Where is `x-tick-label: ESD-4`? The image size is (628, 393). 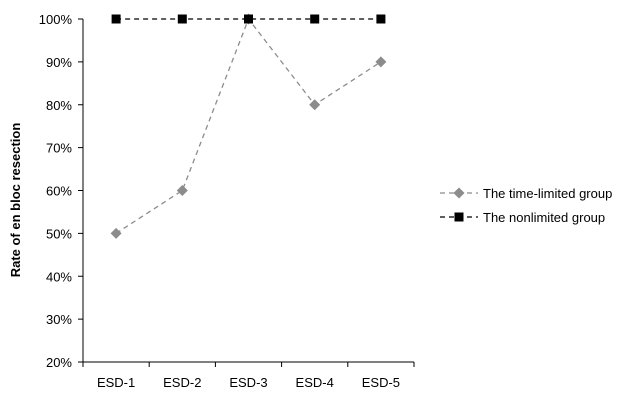
x-tick-label: ESD-4 is located at coordinates (315, 382).